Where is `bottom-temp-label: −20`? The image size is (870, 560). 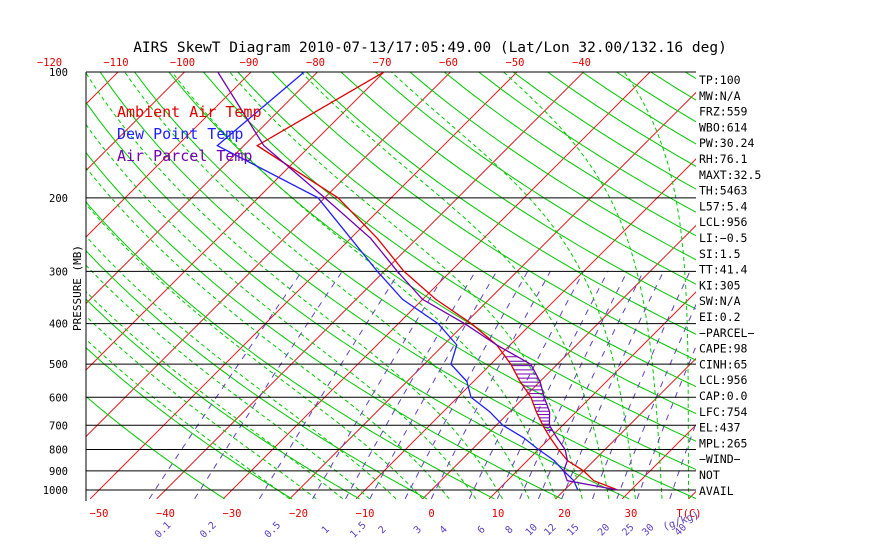
bottom-temp-label: −20 is located at coordinates (298, 514).